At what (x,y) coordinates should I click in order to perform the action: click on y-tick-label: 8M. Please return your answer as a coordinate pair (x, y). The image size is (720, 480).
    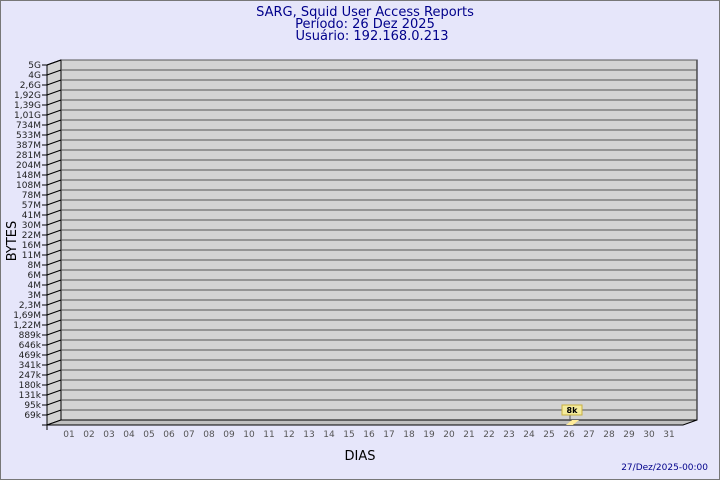
    Looking at the image, I should click on (35, 266).